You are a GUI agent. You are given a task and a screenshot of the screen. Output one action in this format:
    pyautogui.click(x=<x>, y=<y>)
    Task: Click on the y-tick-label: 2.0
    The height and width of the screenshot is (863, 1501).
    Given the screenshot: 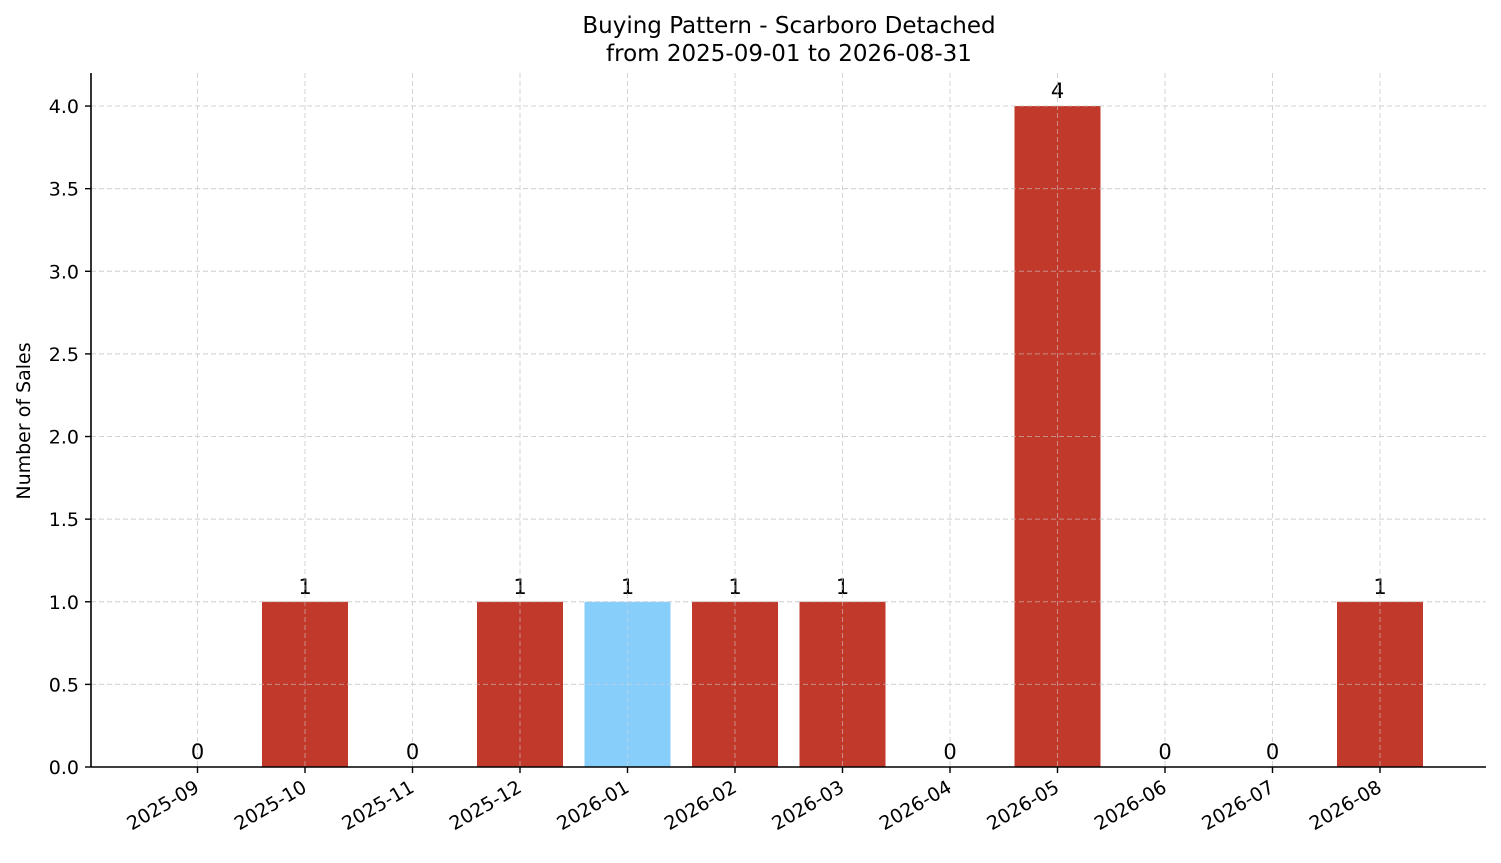 What is the action you would take?
    pyautogui.click(x=64, y=438)
    